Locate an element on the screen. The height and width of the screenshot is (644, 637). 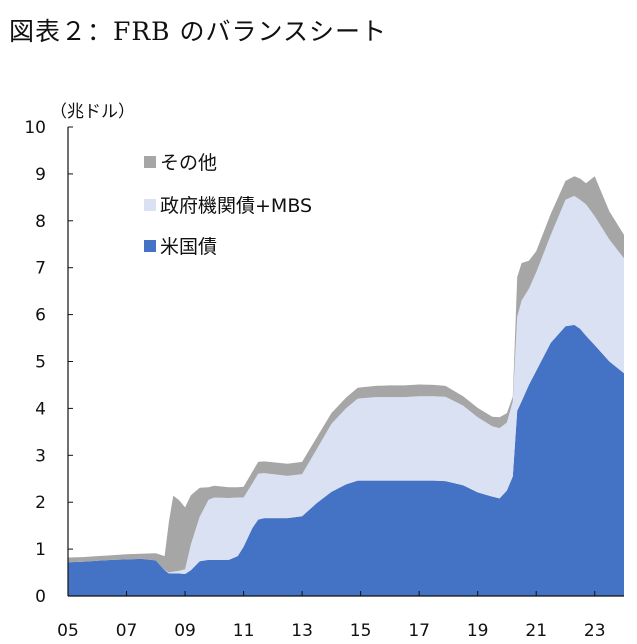
y-tick-label: 8 is located at coordinates (40, 222).